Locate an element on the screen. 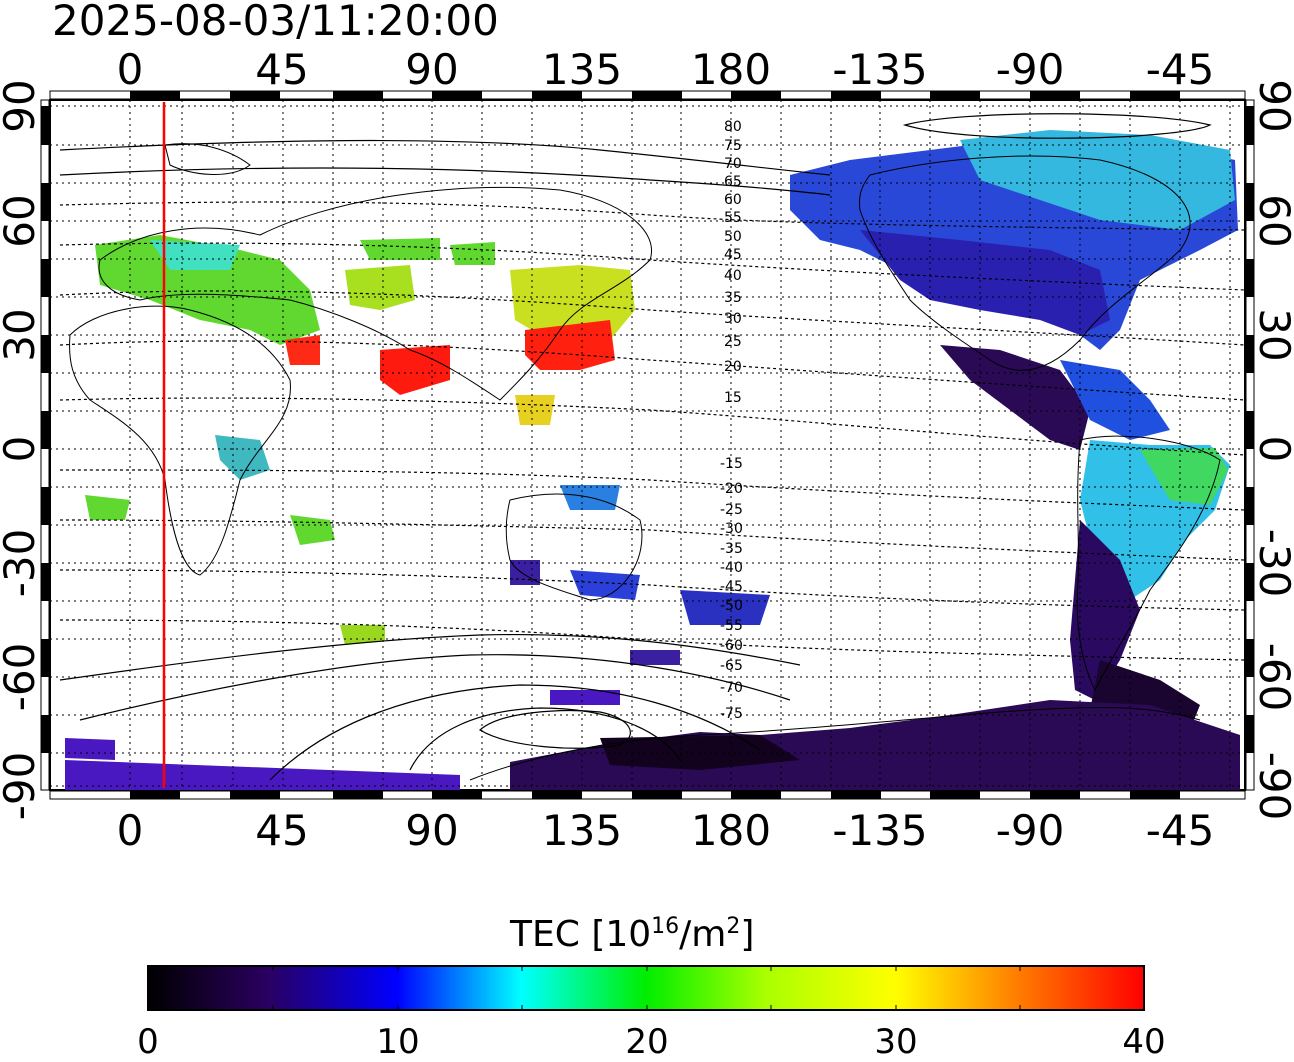  contour-label: 35 is located at coordinates (733, 298).